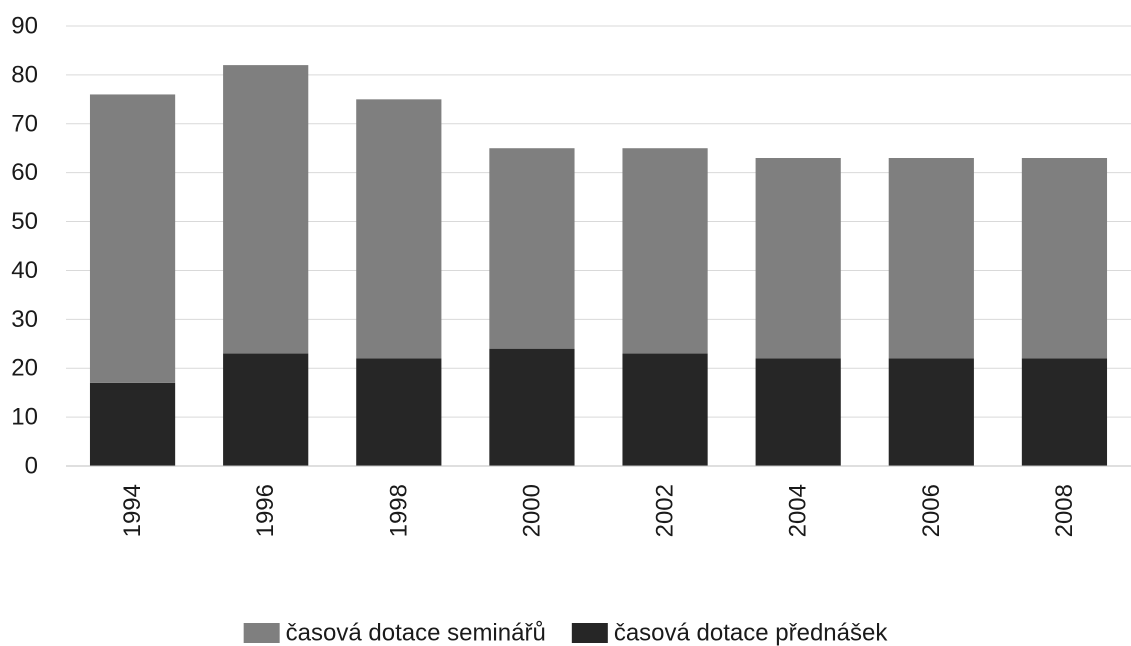  I want to click on bar-segment-seminare-2000, so click(532, 248).